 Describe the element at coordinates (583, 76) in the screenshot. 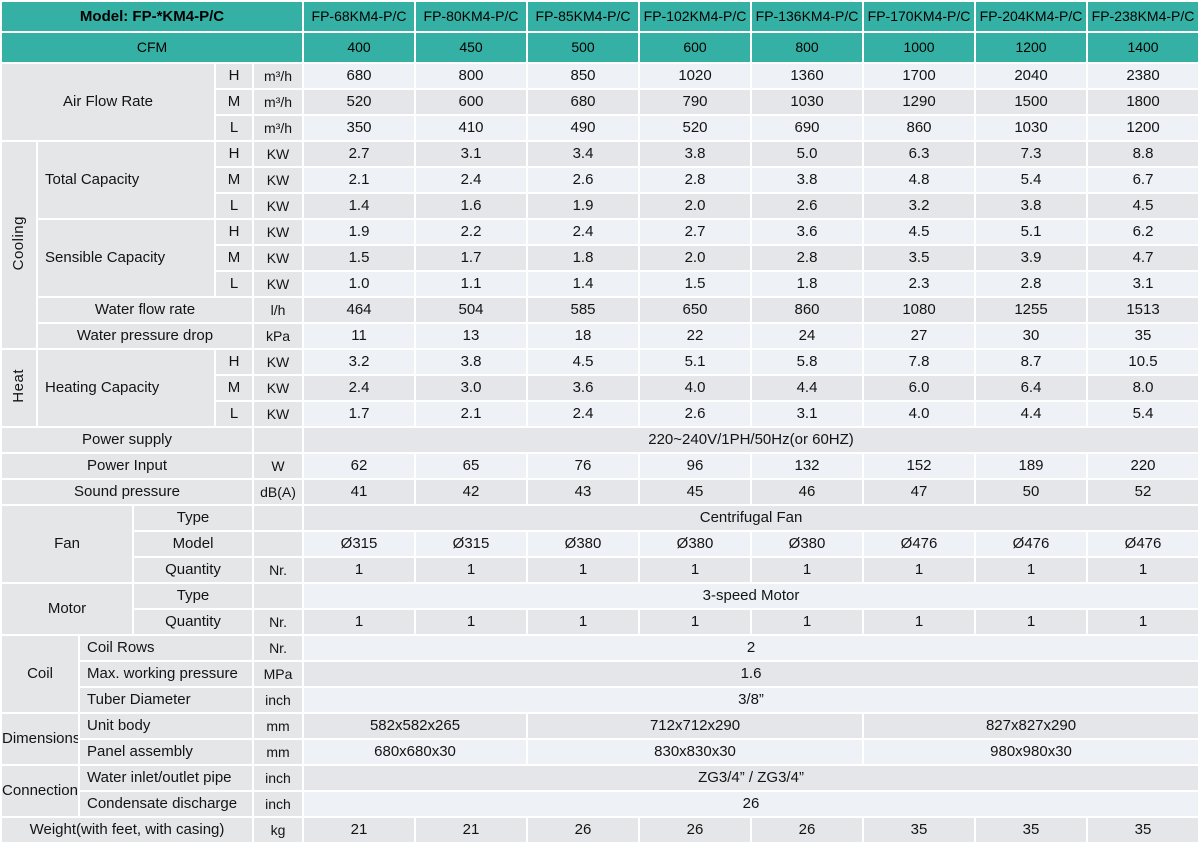

I see `data-cell: 850` at that location.